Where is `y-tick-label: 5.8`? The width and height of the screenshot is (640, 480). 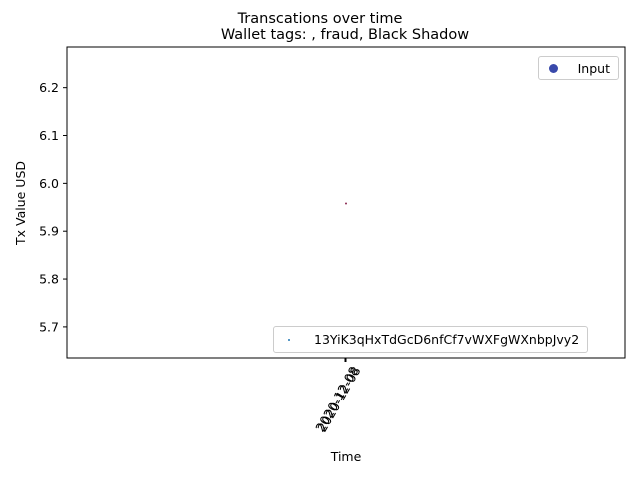
y-tick-label: 5.8 is located at coordinates (49, 279).